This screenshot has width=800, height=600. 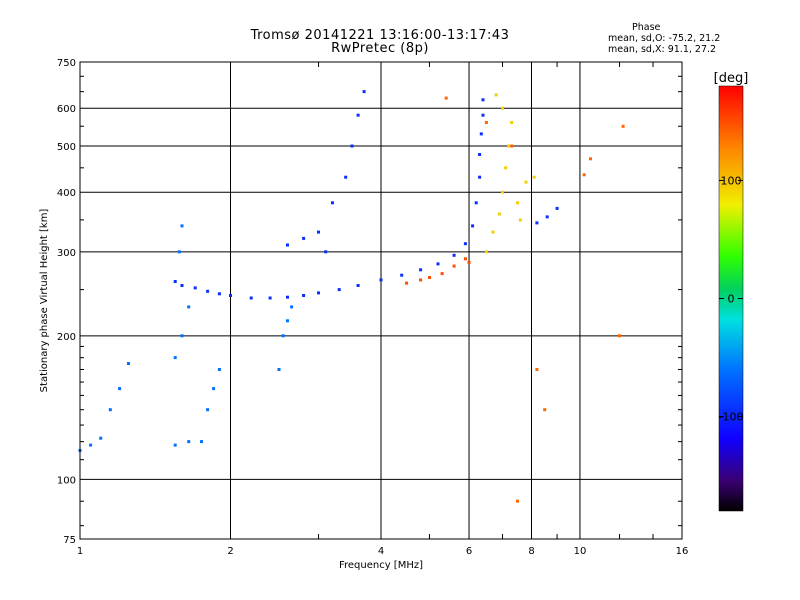 I want to click on y-tick-label: 500, so click(x=66, y=147).